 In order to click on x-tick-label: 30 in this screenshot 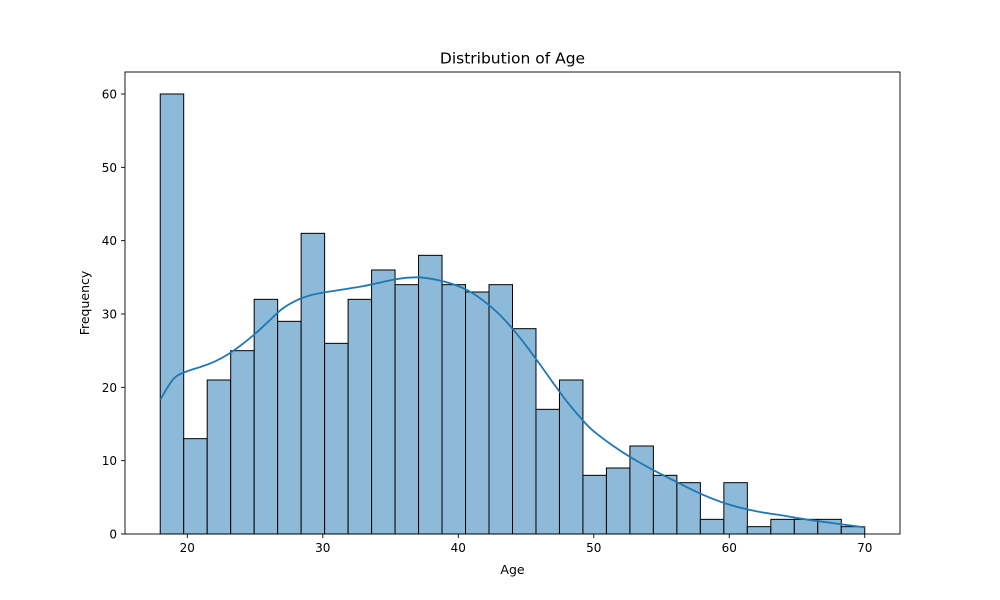, I will do `click(322, 548)`.